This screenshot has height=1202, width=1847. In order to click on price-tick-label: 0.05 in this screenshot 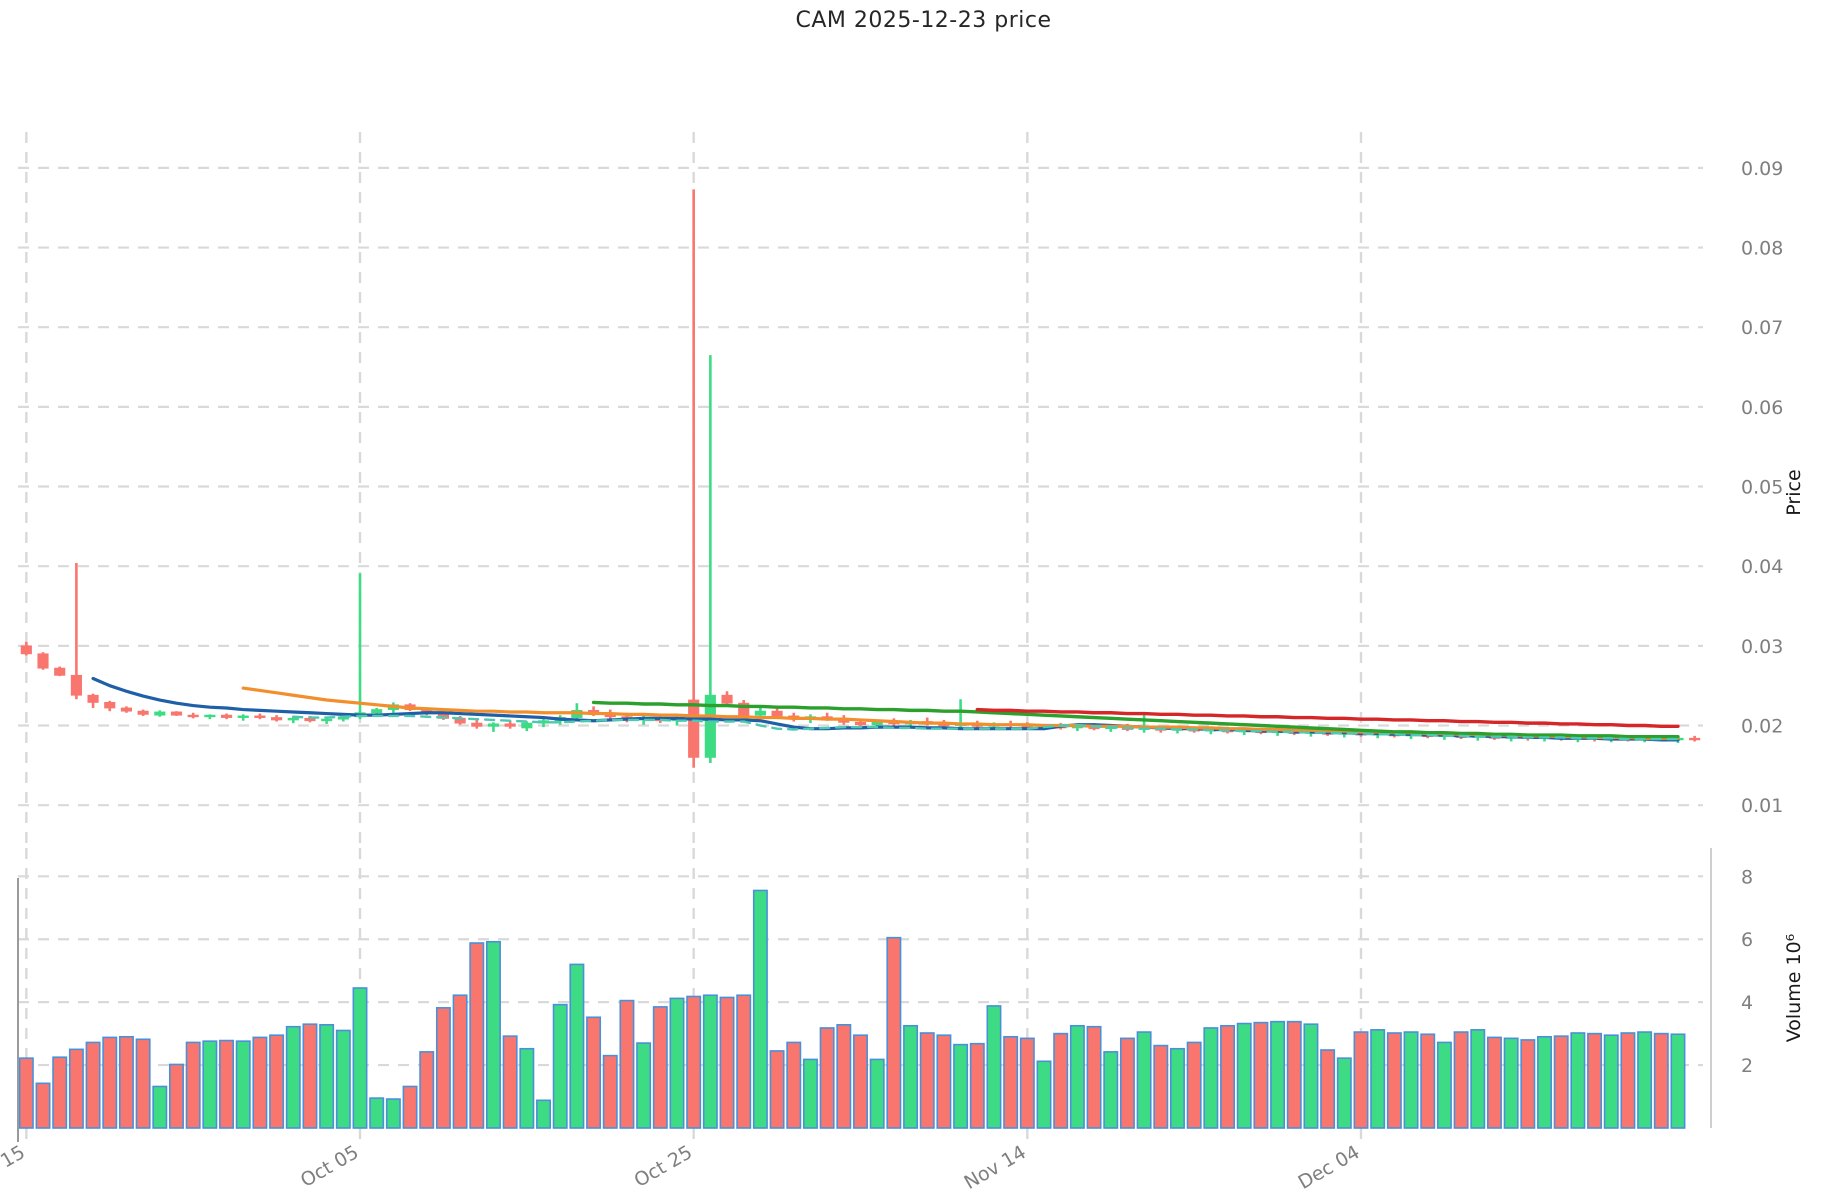, I will do `click(1762, 488)`.